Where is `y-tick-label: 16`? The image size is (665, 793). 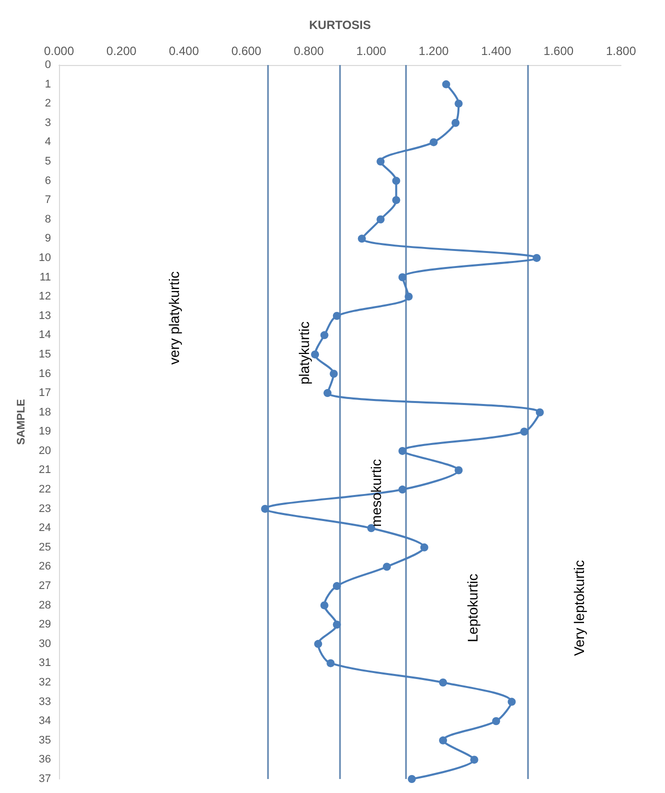 y-tick-label: 16 is located at coordinates (44, 374).